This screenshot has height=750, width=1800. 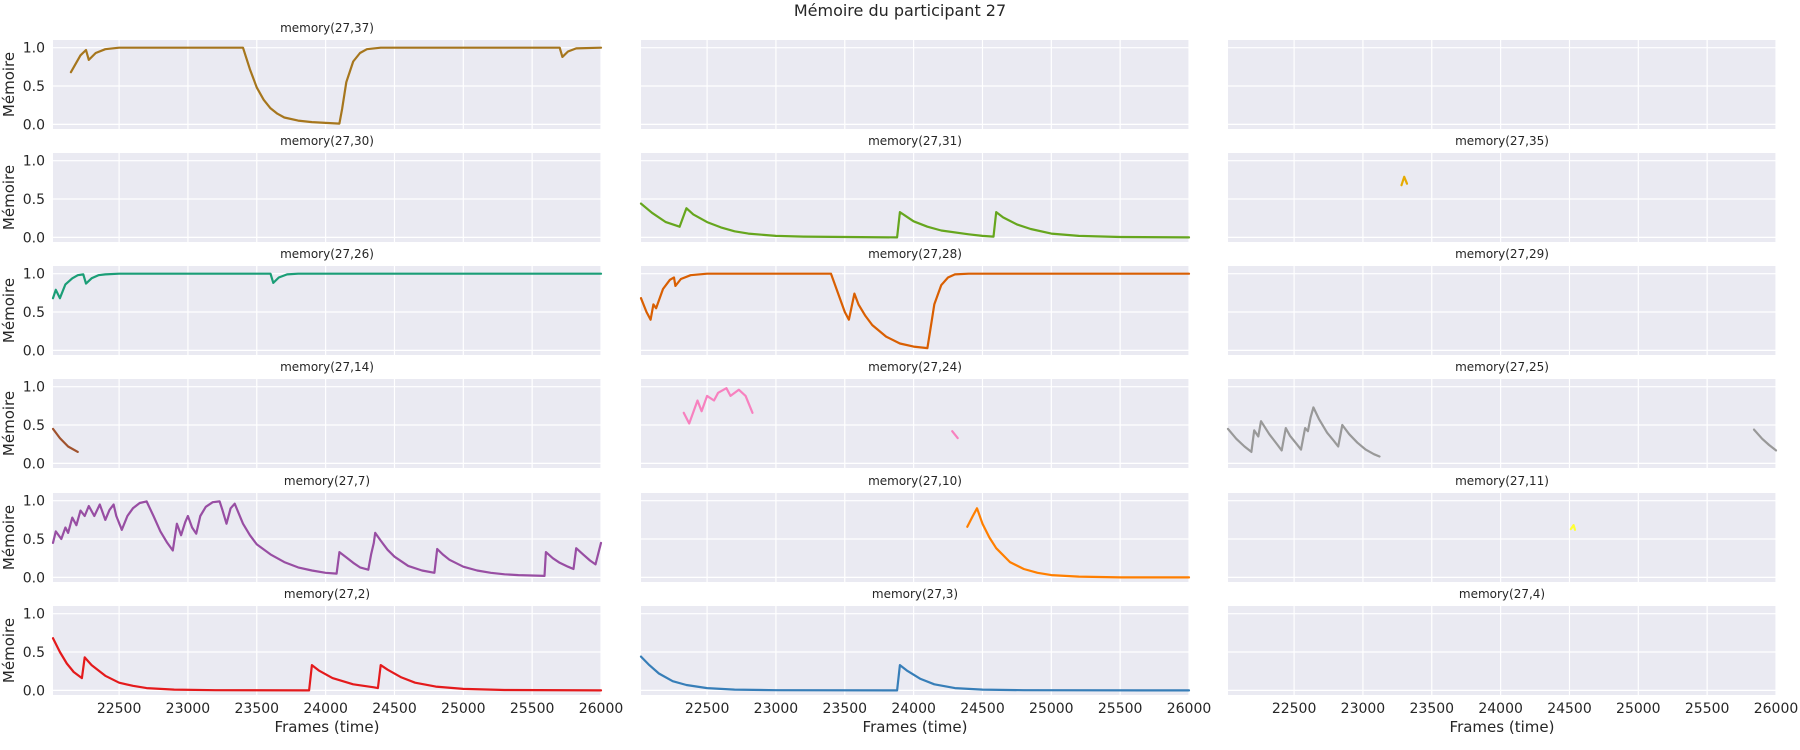 What do you see at coordinates (325, 709) in the screenshot?
I see `x-tick-label: 24000` at bounding box center [325, 709].